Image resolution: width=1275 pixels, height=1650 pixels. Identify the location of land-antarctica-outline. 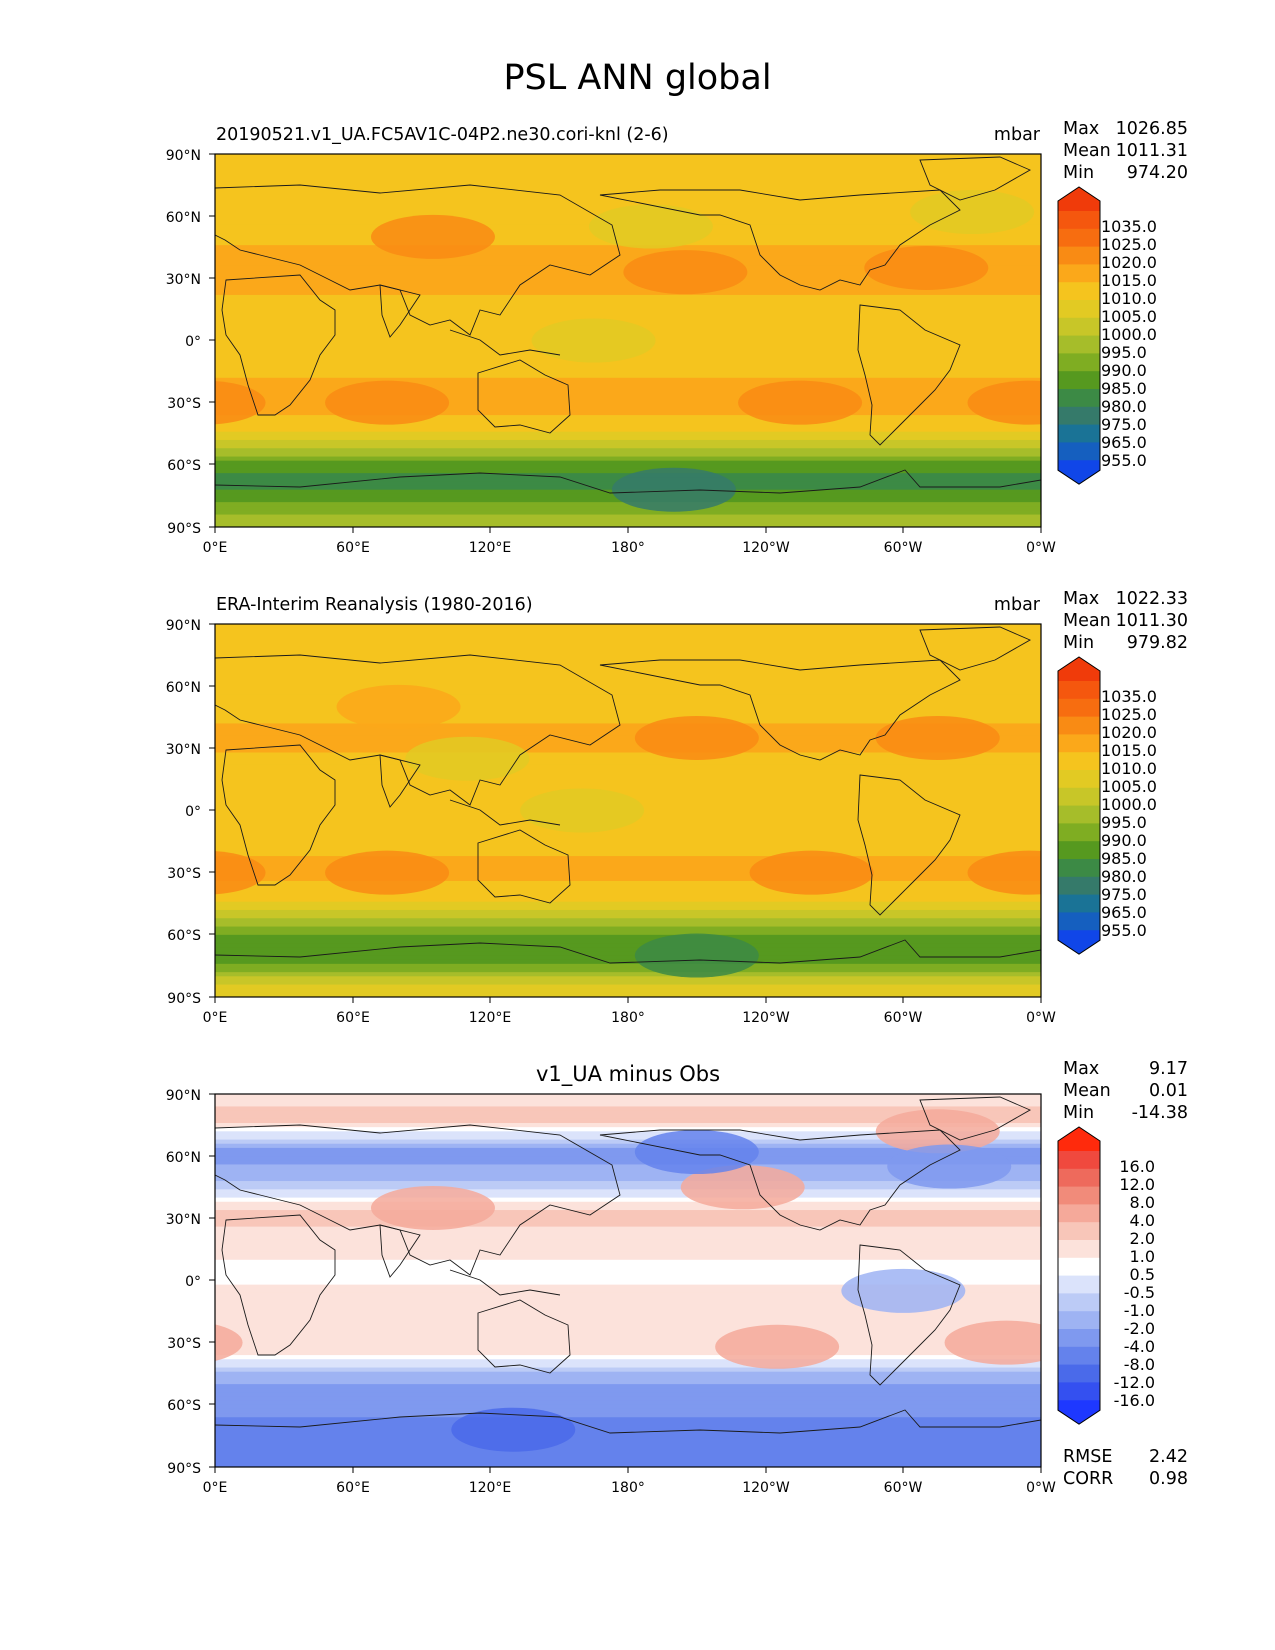
(628, 951).